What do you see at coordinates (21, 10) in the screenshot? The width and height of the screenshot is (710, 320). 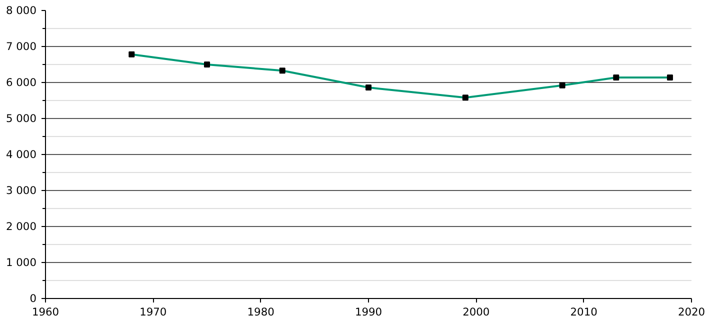 I see `y-tick-label: 8 000` at bounding box center [21, 10].